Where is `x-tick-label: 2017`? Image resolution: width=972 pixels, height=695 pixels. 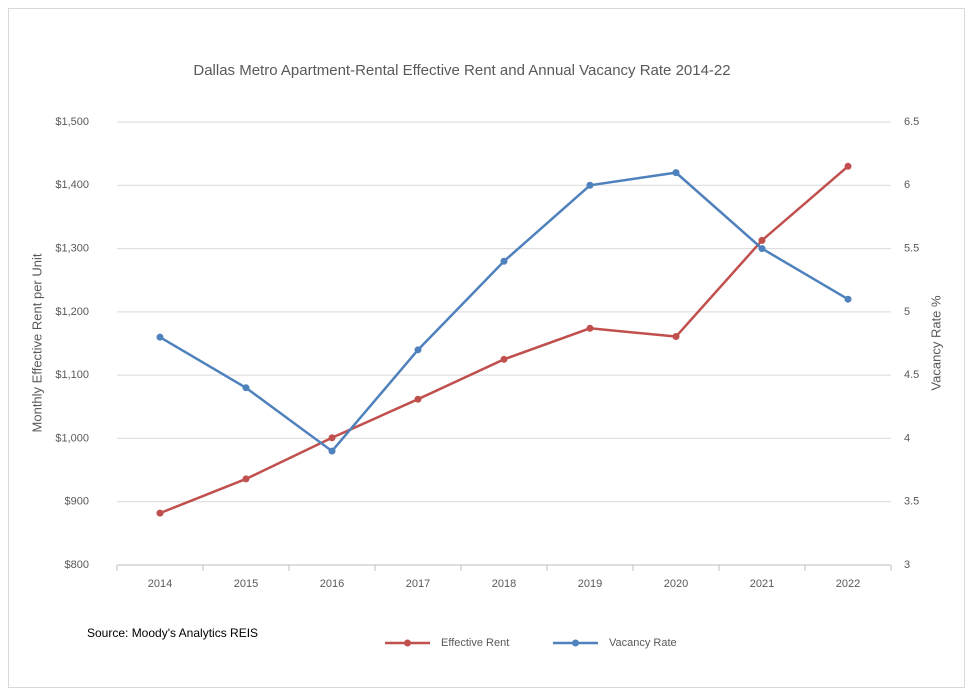
x-tick-label: 2017 is located at coordinates (418, 584).